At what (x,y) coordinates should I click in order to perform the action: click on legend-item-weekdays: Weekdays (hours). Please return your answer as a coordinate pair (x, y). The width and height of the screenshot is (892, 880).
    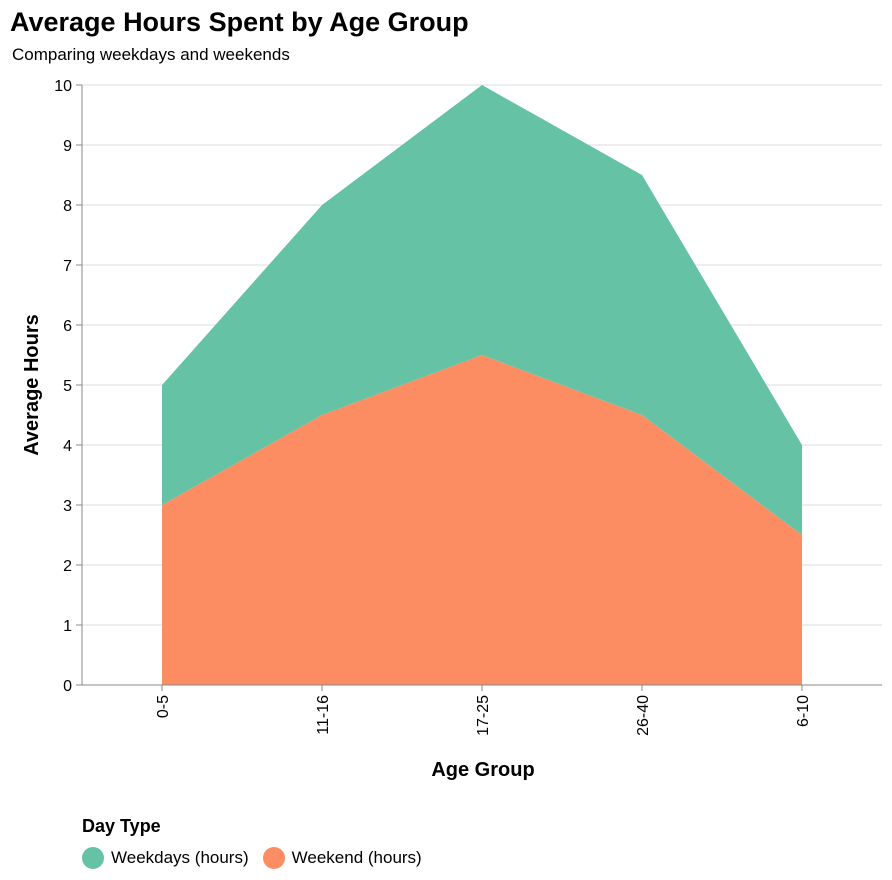
    Looking at the image, I should click on (165, 858).